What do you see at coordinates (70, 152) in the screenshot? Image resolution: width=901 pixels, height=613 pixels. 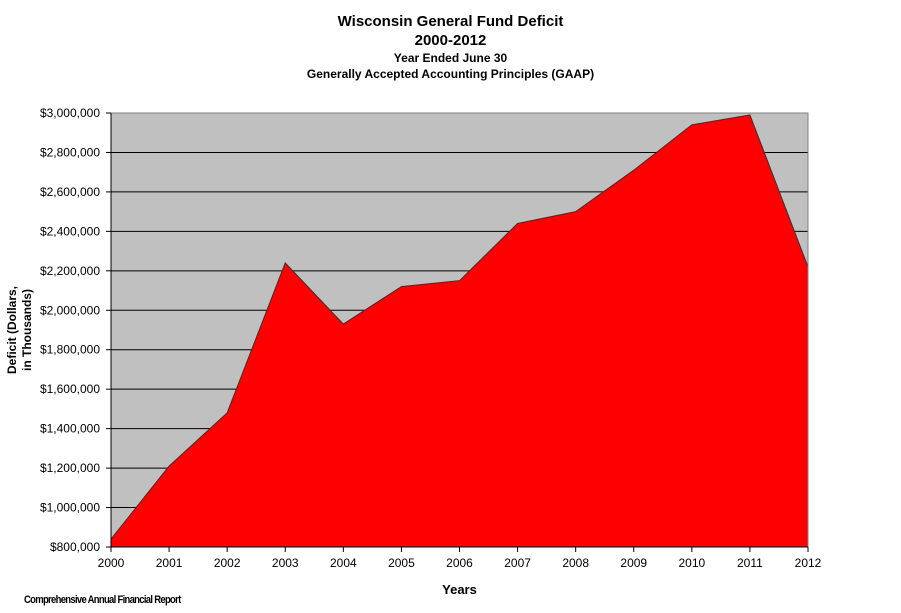 I see `y-tick-label: $2,800,000` at bounding box center [70, 152].